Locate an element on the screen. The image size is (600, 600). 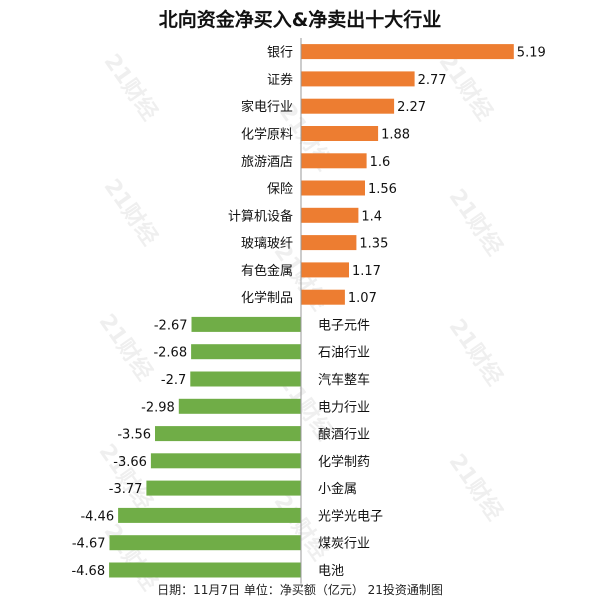
category-label-3: 家电行业 is located at coordinates (267, 107).